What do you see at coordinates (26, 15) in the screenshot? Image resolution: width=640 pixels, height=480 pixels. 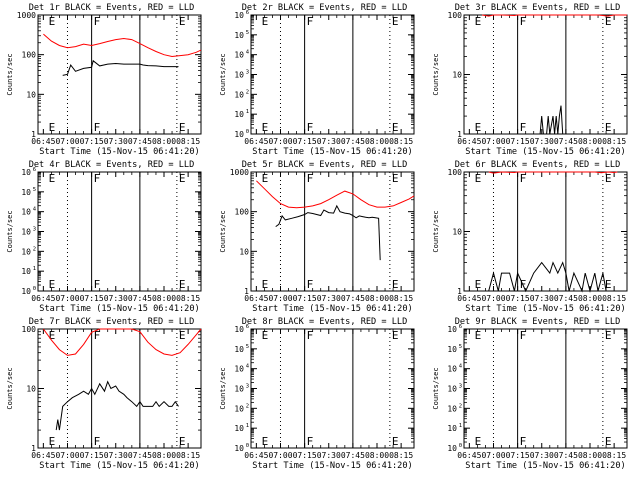 I see `y-tick-label: 1000` at bounding box center [26, 15].